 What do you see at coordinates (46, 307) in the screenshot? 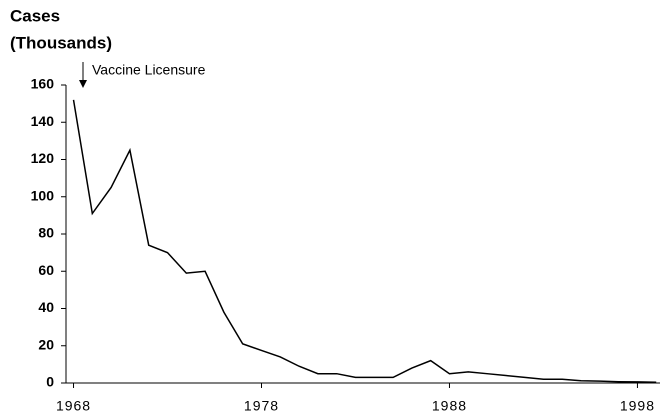
I see `y-tick-label: 40` at bounding box center [46, 307].